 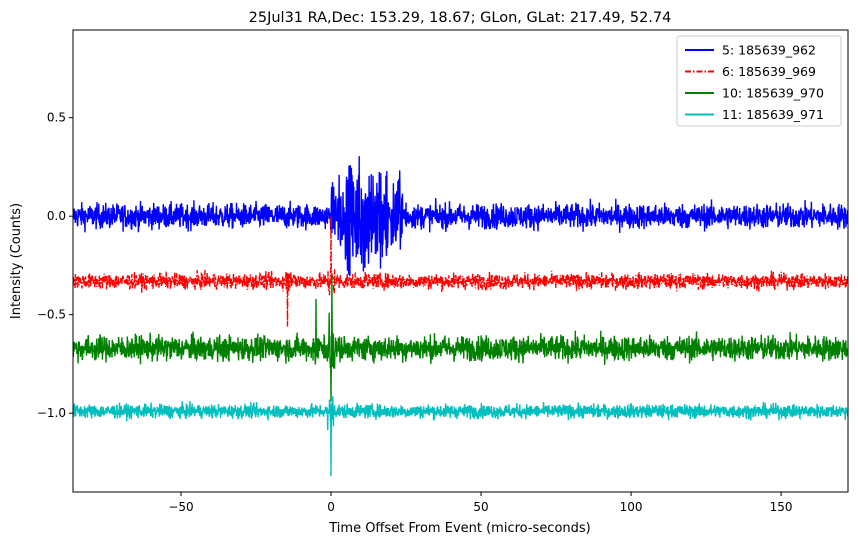 What do you see at coordinates (781, 507) in the screenshot?
I see `x-tick-label: 150` at bounding box center [781, 507].